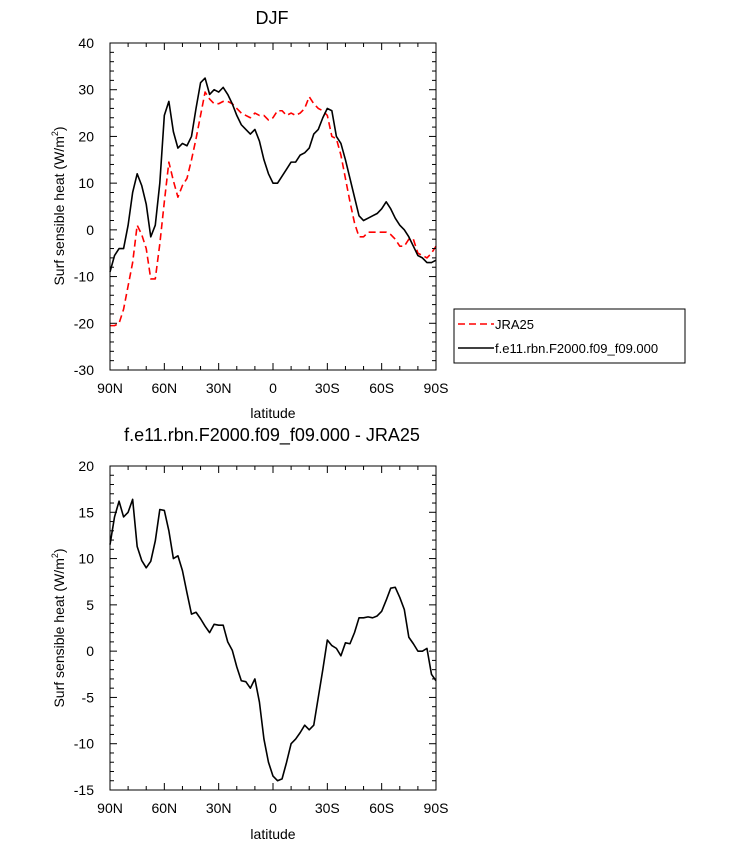  Describe the element at coordinates (576, 348) in the screenshot. I see `legend-label-model: f.e11.rbn.F2000.f09_f09.000` at that location.